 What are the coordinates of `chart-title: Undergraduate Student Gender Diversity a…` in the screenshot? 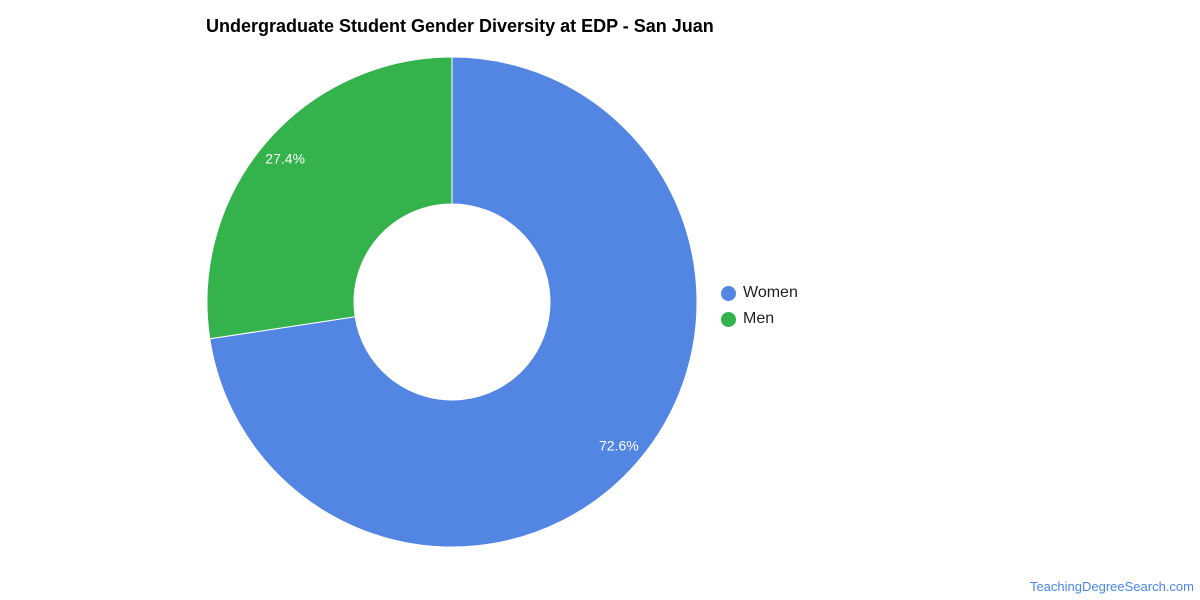 It's located at (460, 26).